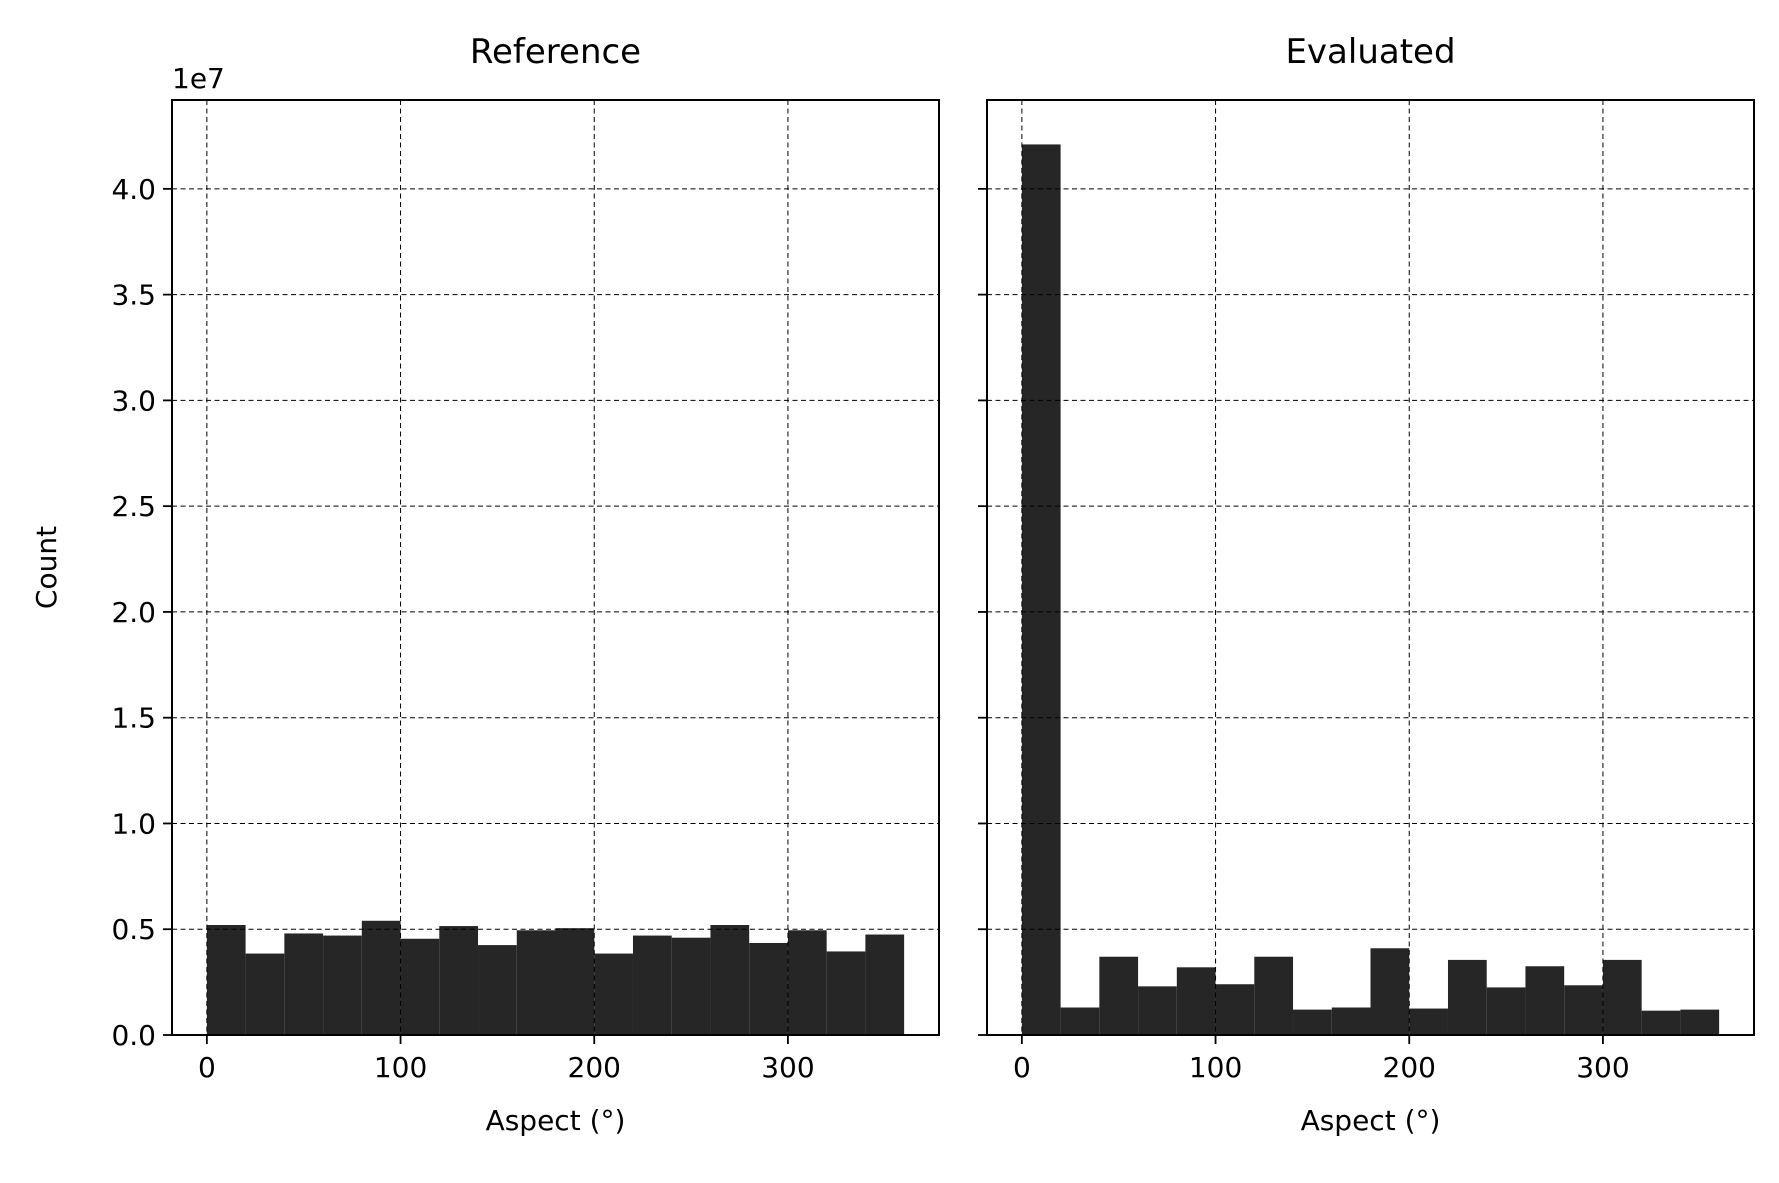 This screenshot has height=1183, width=1779. Describe the element at coordinates (133, 1035) in the screenshot. I see `y-tick-label: 0.0` at that location.